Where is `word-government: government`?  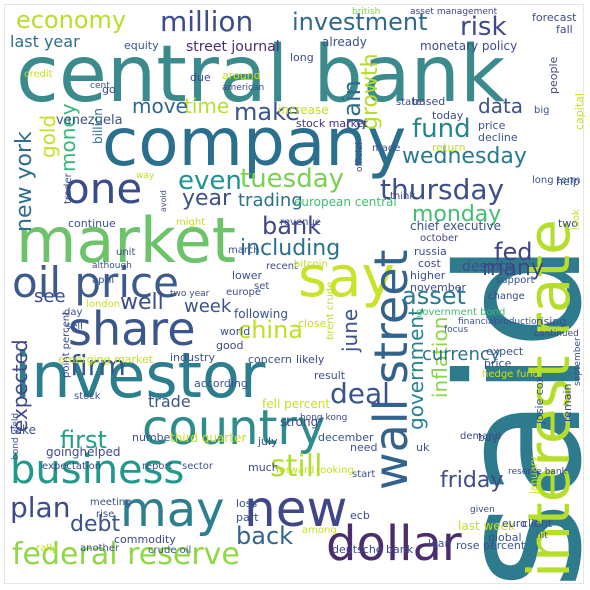
word-government: government is located at coordinates (416, 369).